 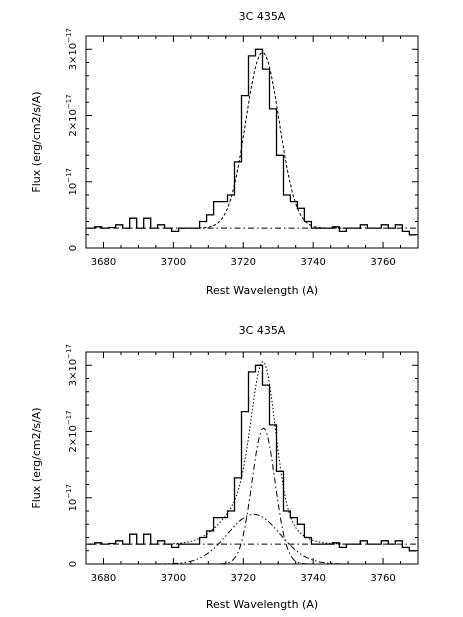 I want to click on broad-gaussian-component-curve, so click(x=253, y=539).